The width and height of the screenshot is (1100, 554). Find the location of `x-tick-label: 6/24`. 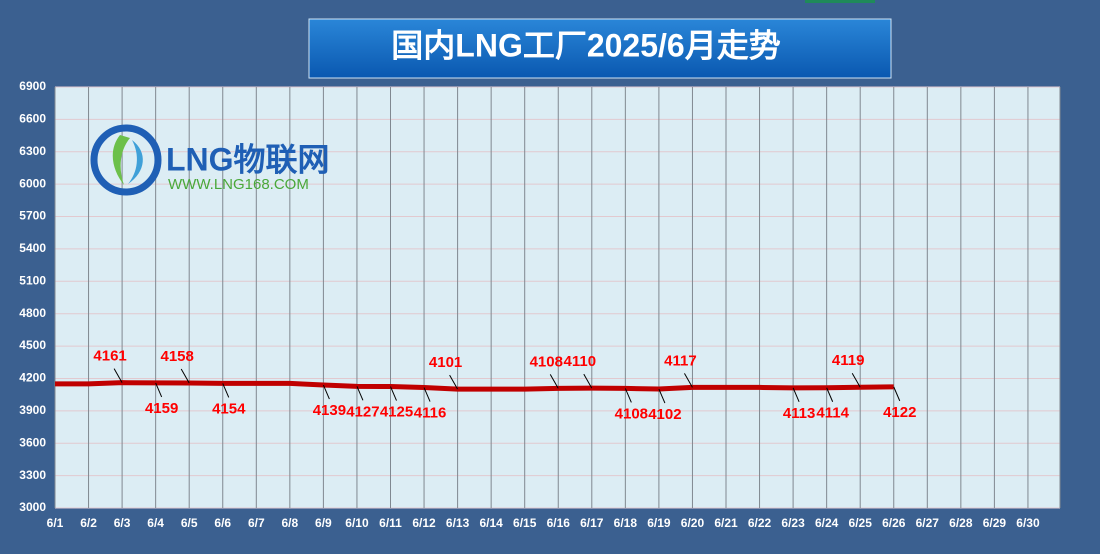

x-tick-label: 6/24 is located at coordinates (827, 523).